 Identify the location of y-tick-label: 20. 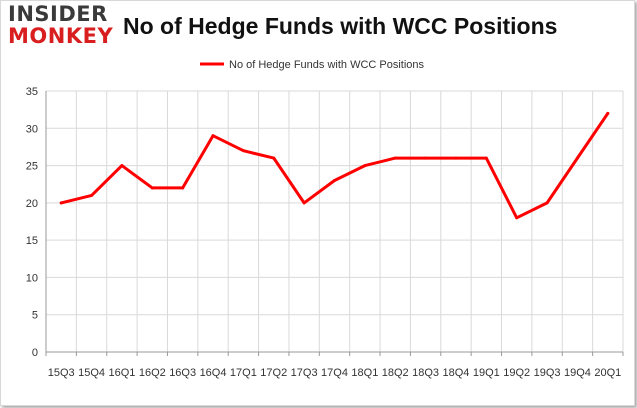
(32, 204).